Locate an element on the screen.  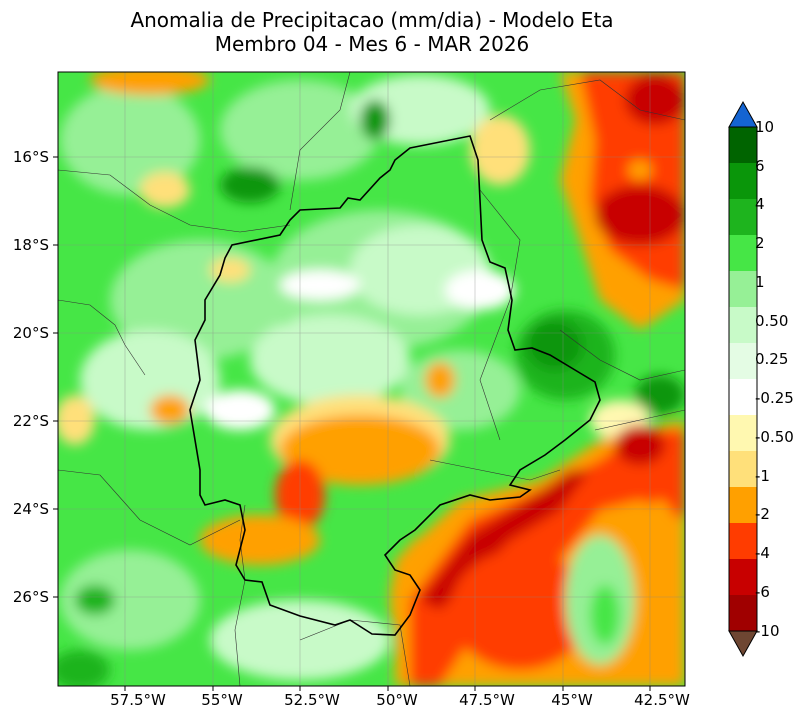
lat-tick-label: 16°S is located at coordinates (30, 157).